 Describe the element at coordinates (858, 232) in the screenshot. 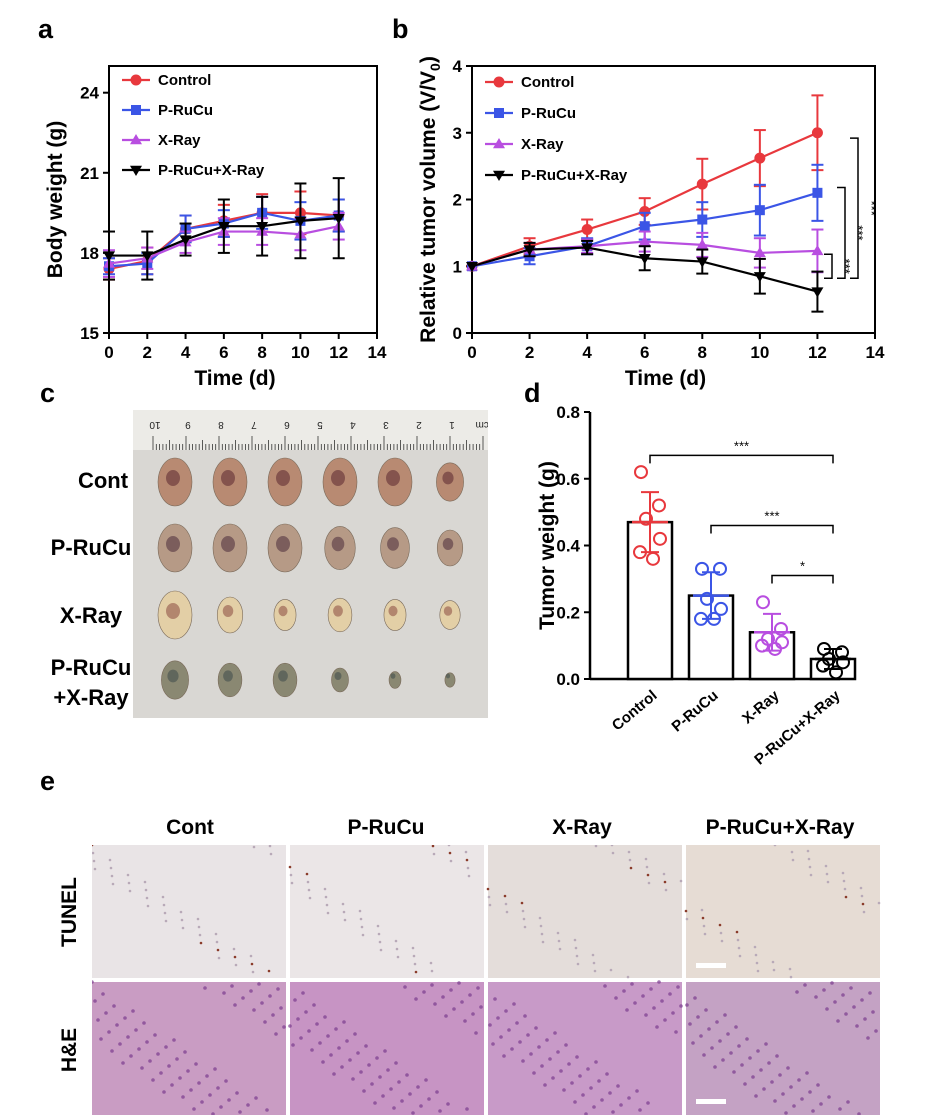

I see `significance-label: ***` at that location.